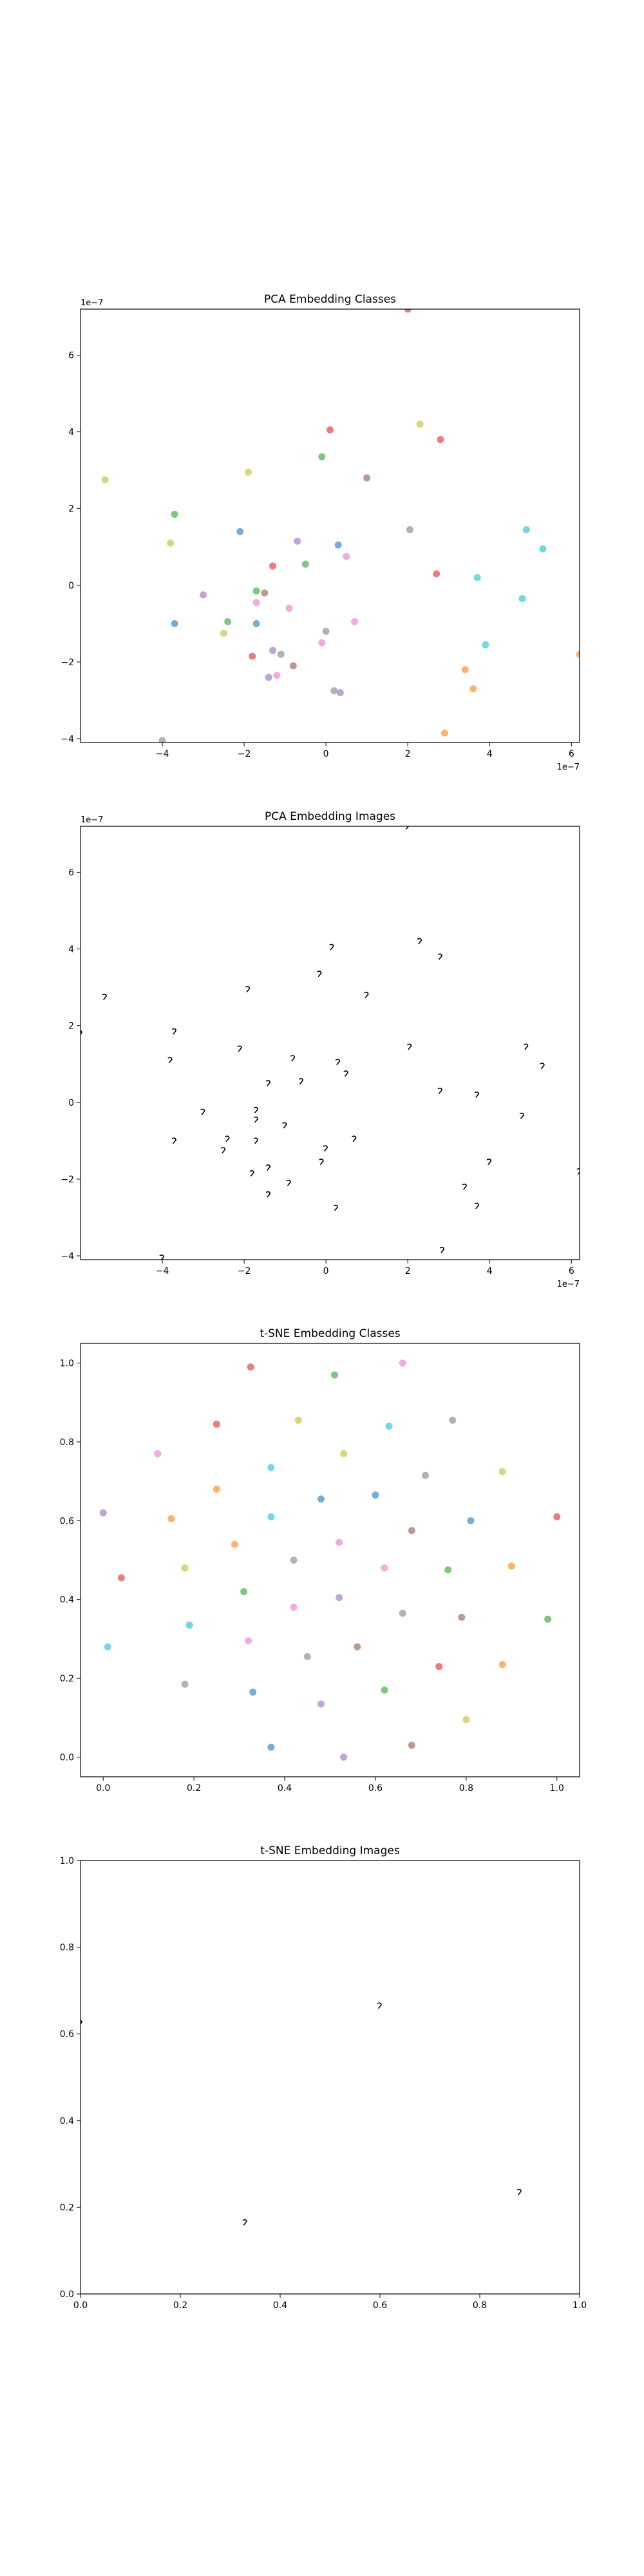 The height and width of the screenshot is (2576, 644). What do you see at coordinates (67, 1180) in the screenshot?
I see `y-tick-label: −2` at bounding box center [67, 1180].